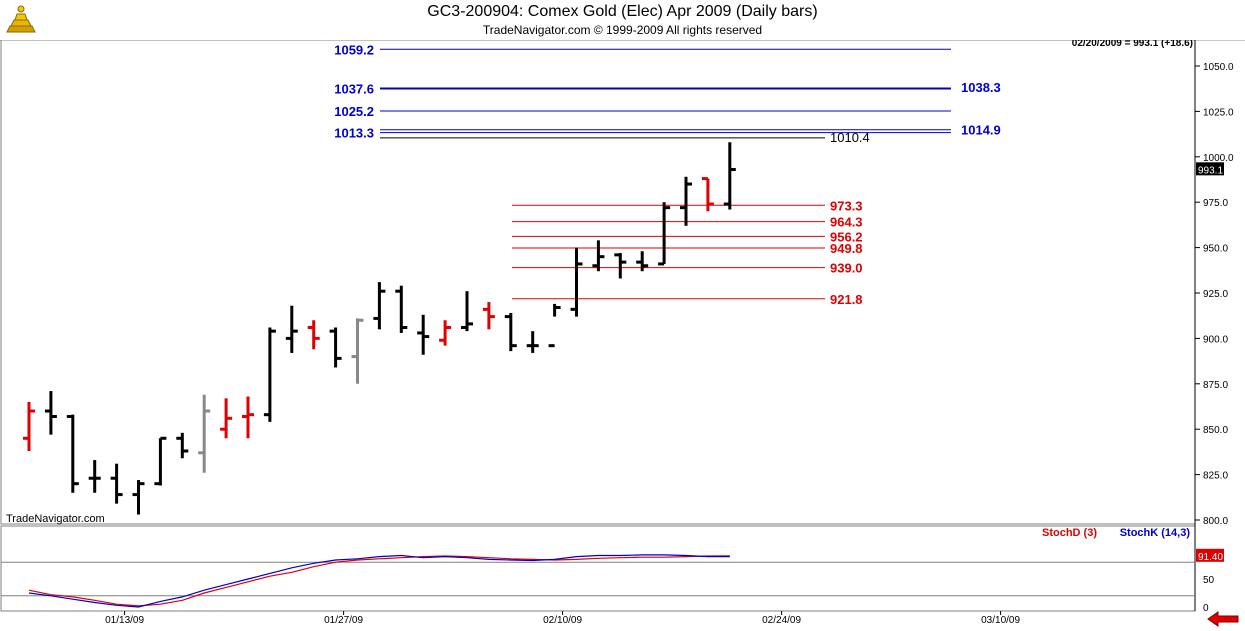 This screenshot has height=631, width=1245. What do you see at coordinates (1215, 203) in the screenshot?
I see `price-tick-label: 975.0` at bounding box center [1215, 203].